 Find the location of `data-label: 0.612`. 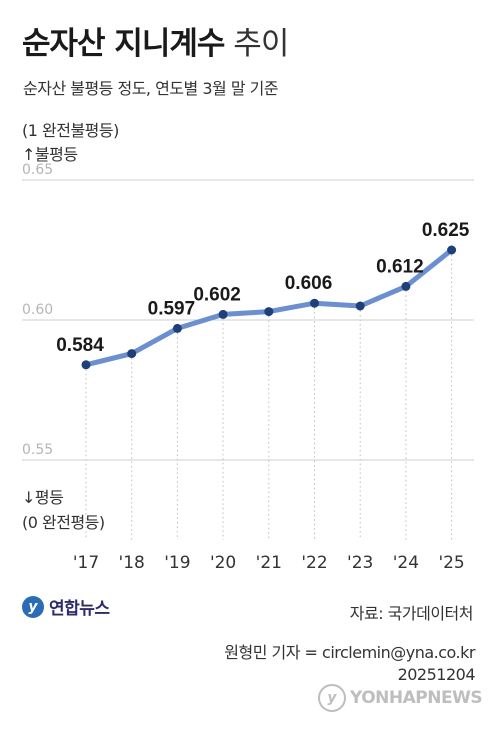

data-label: 0.612 is located at coordinates (400, 266).